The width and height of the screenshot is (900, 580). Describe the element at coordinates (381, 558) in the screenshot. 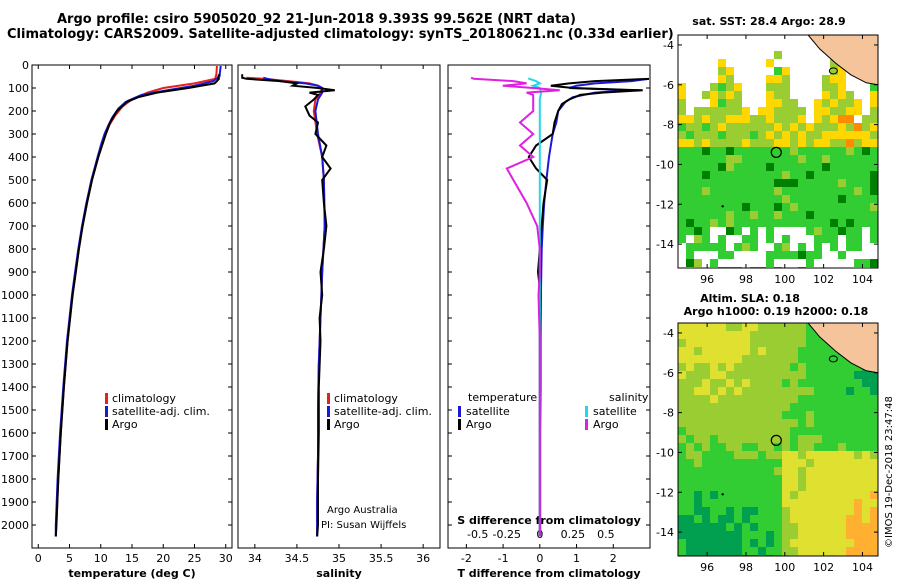

I see `x-tick-label: 35.5` at that location.